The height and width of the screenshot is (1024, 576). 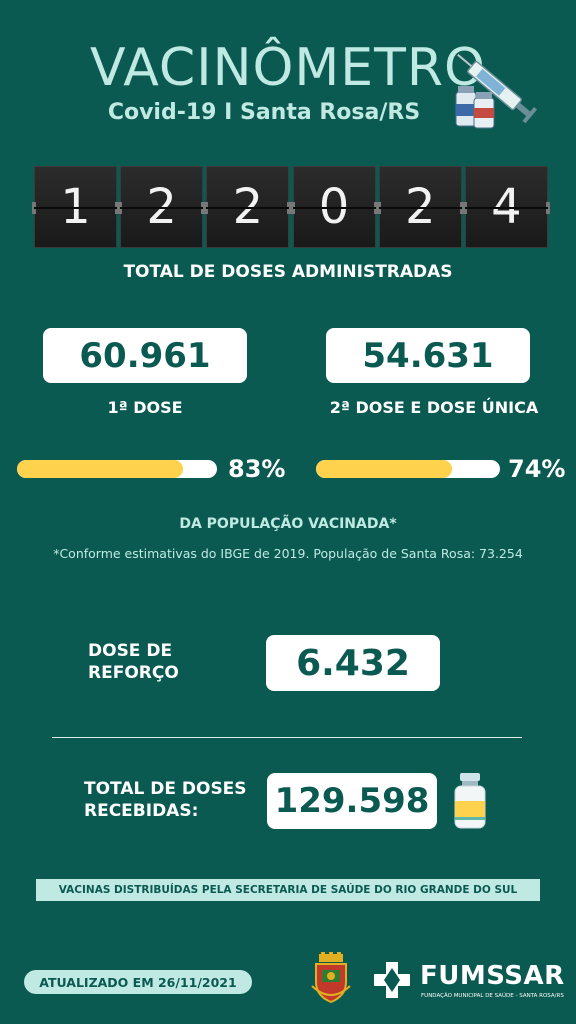 What do you see at coordinates (384, 469) in the screenshot?
I see `second-dose-progress-fill` at bounding box center [384, 469].